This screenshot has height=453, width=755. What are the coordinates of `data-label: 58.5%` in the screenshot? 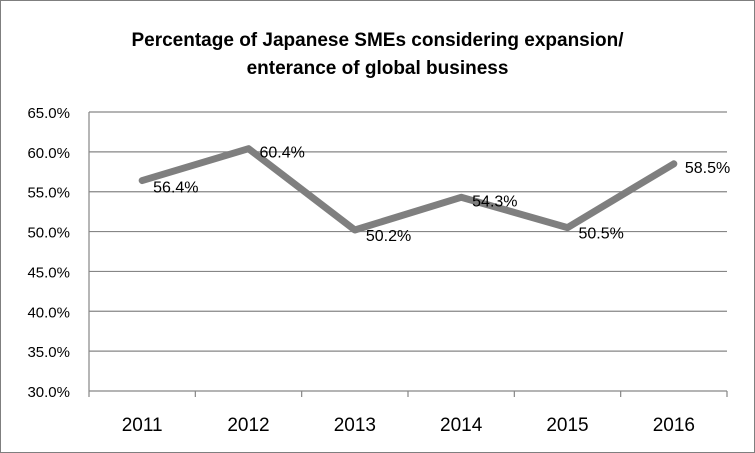 It's located at (707, 168).